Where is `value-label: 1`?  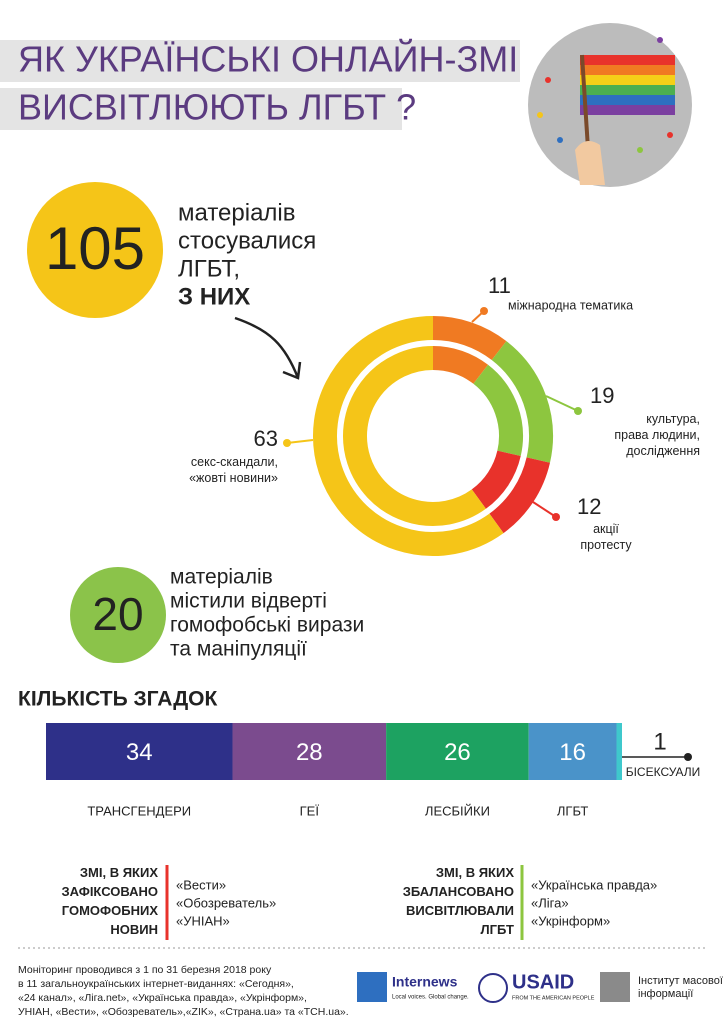
value-label: 1 is located at coordinates (659, 741).